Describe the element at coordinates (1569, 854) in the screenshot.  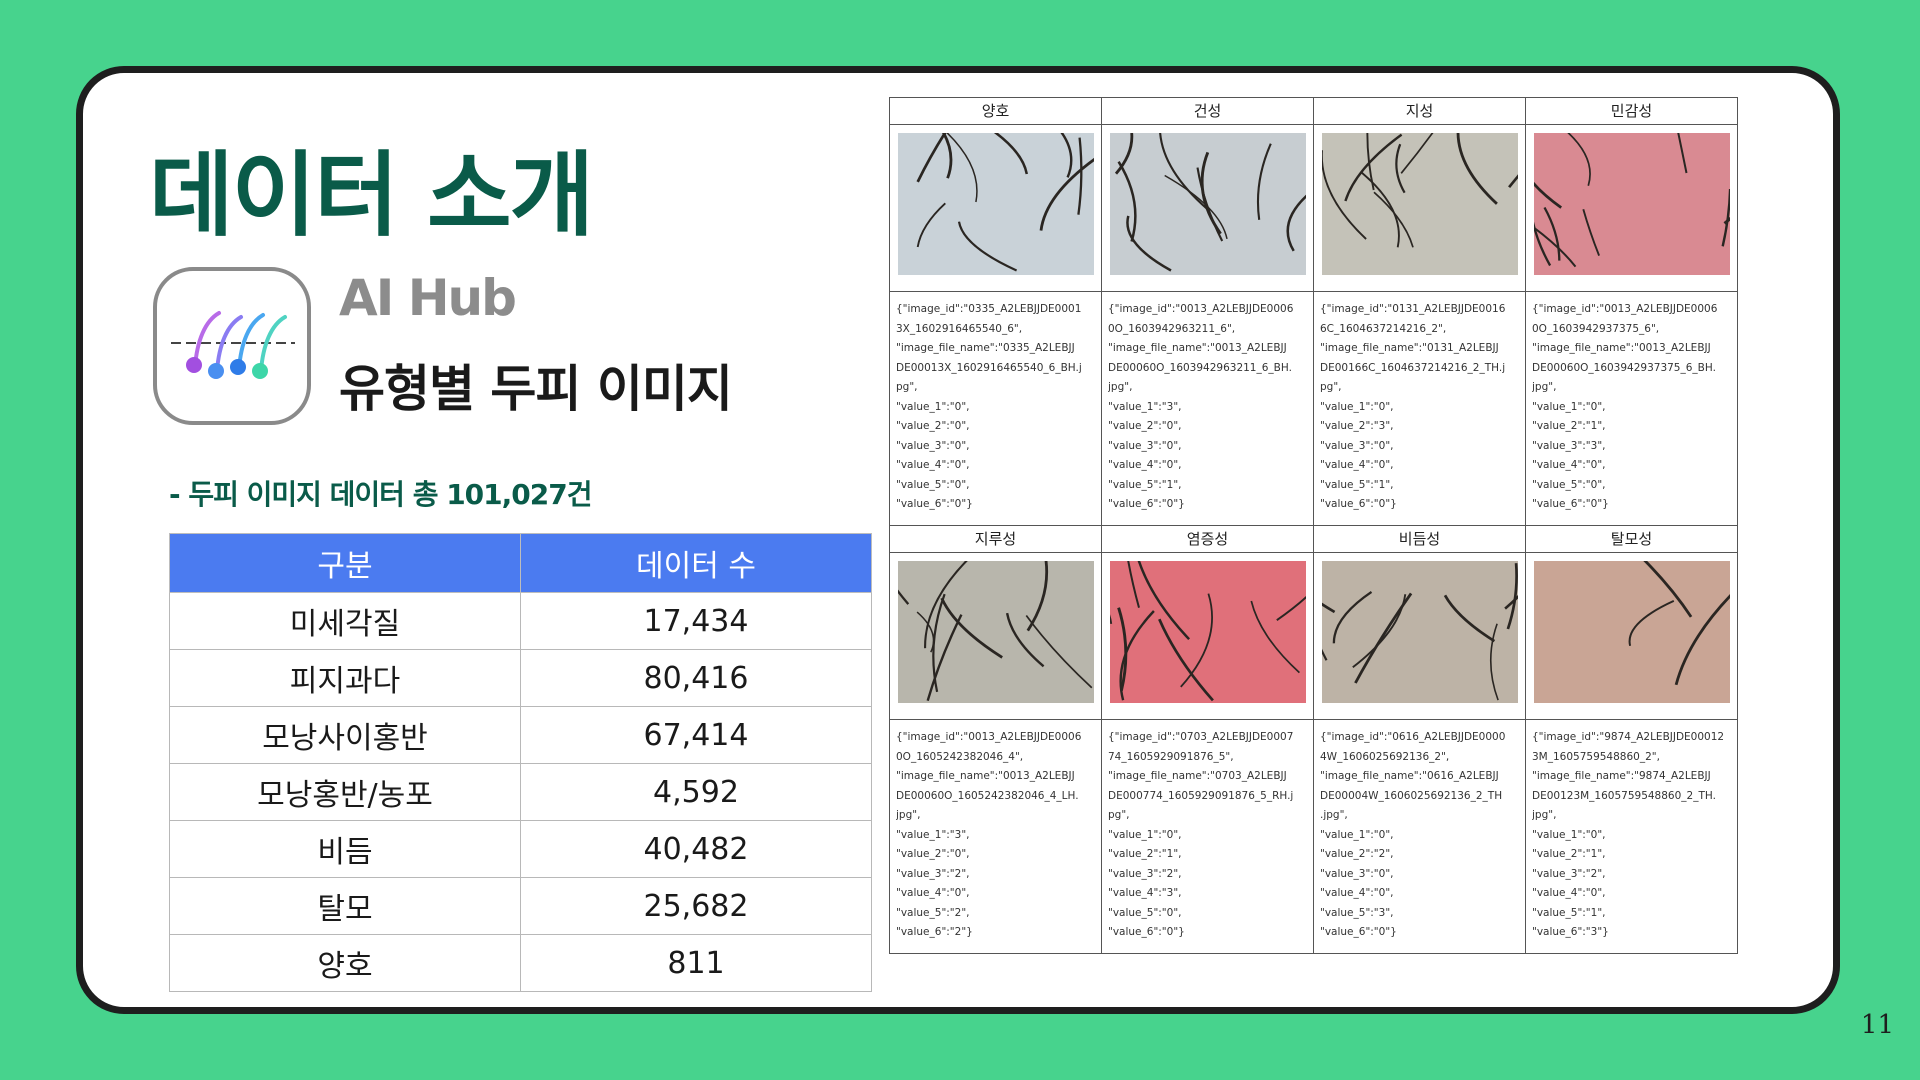
I see `json-line: "value_2":"1",` at that location.